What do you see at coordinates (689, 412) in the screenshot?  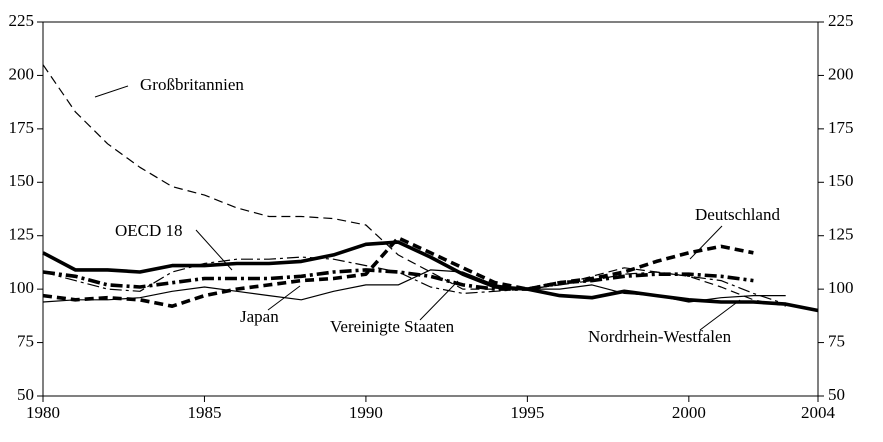 I see `x-tick-label: 2000` at bounding box center [689, 412].